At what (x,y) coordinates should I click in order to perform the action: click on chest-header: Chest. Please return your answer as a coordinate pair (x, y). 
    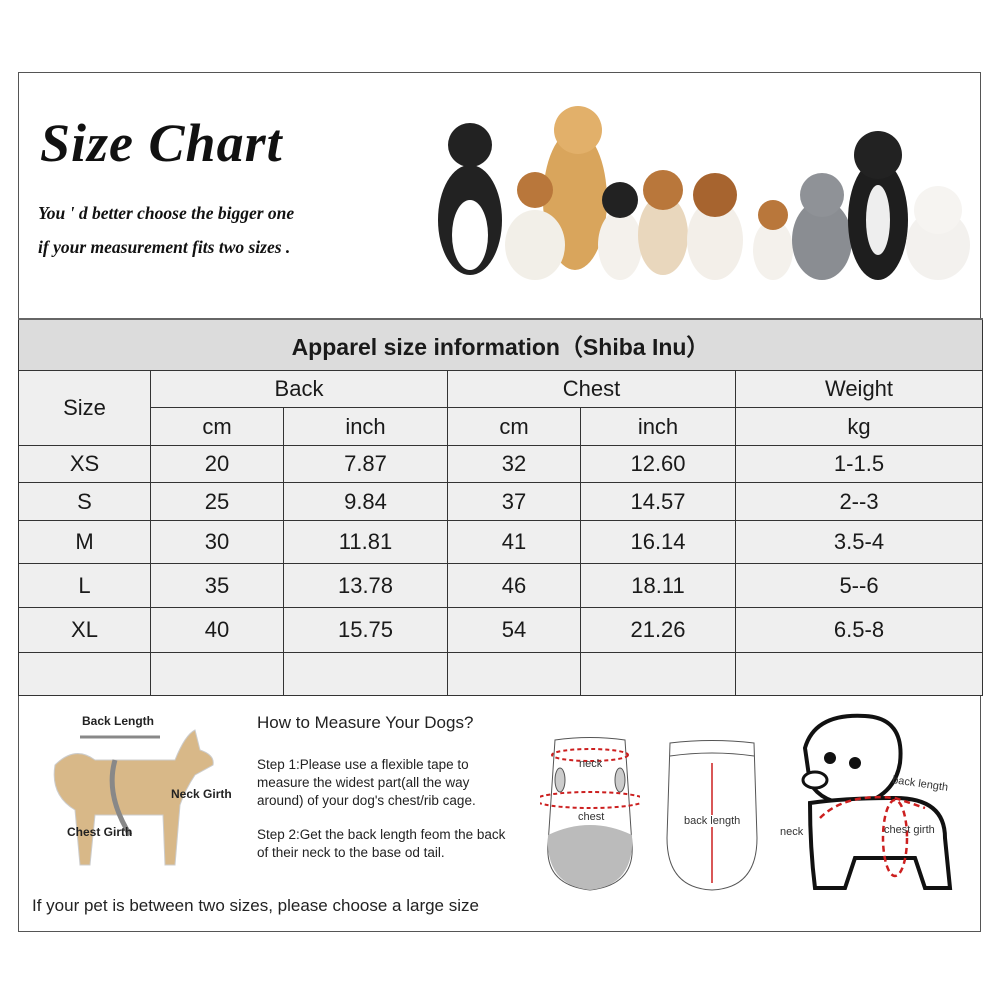
    Looking at the image, I should click on (591, 389).